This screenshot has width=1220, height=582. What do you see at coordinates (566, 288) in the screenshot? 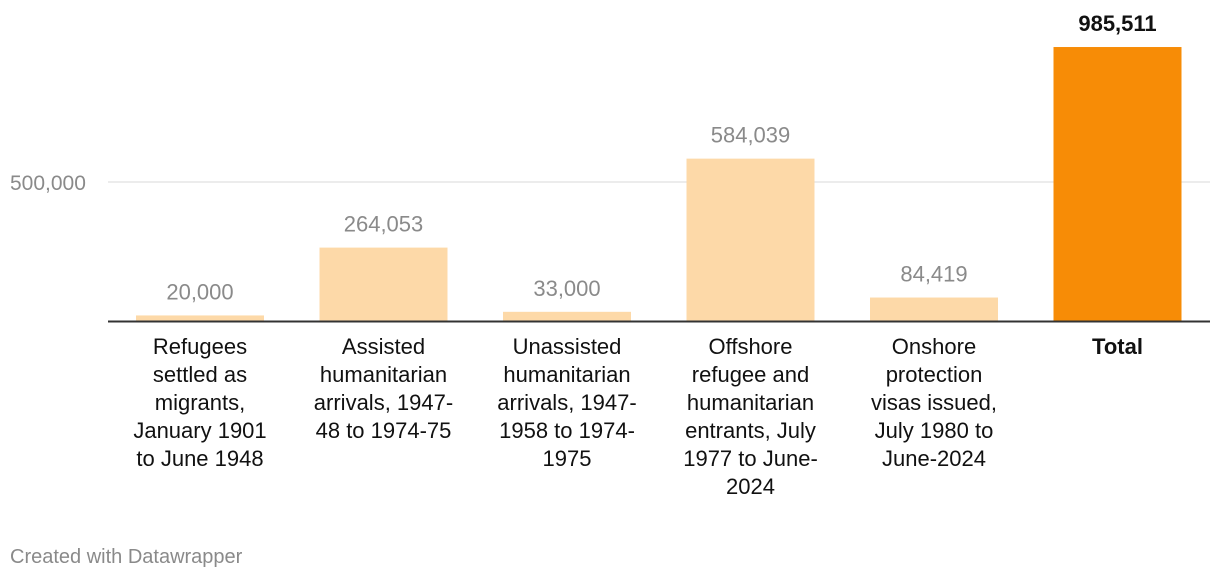
I see `value-label-2: 33,000` at bounding box center [566, 288].